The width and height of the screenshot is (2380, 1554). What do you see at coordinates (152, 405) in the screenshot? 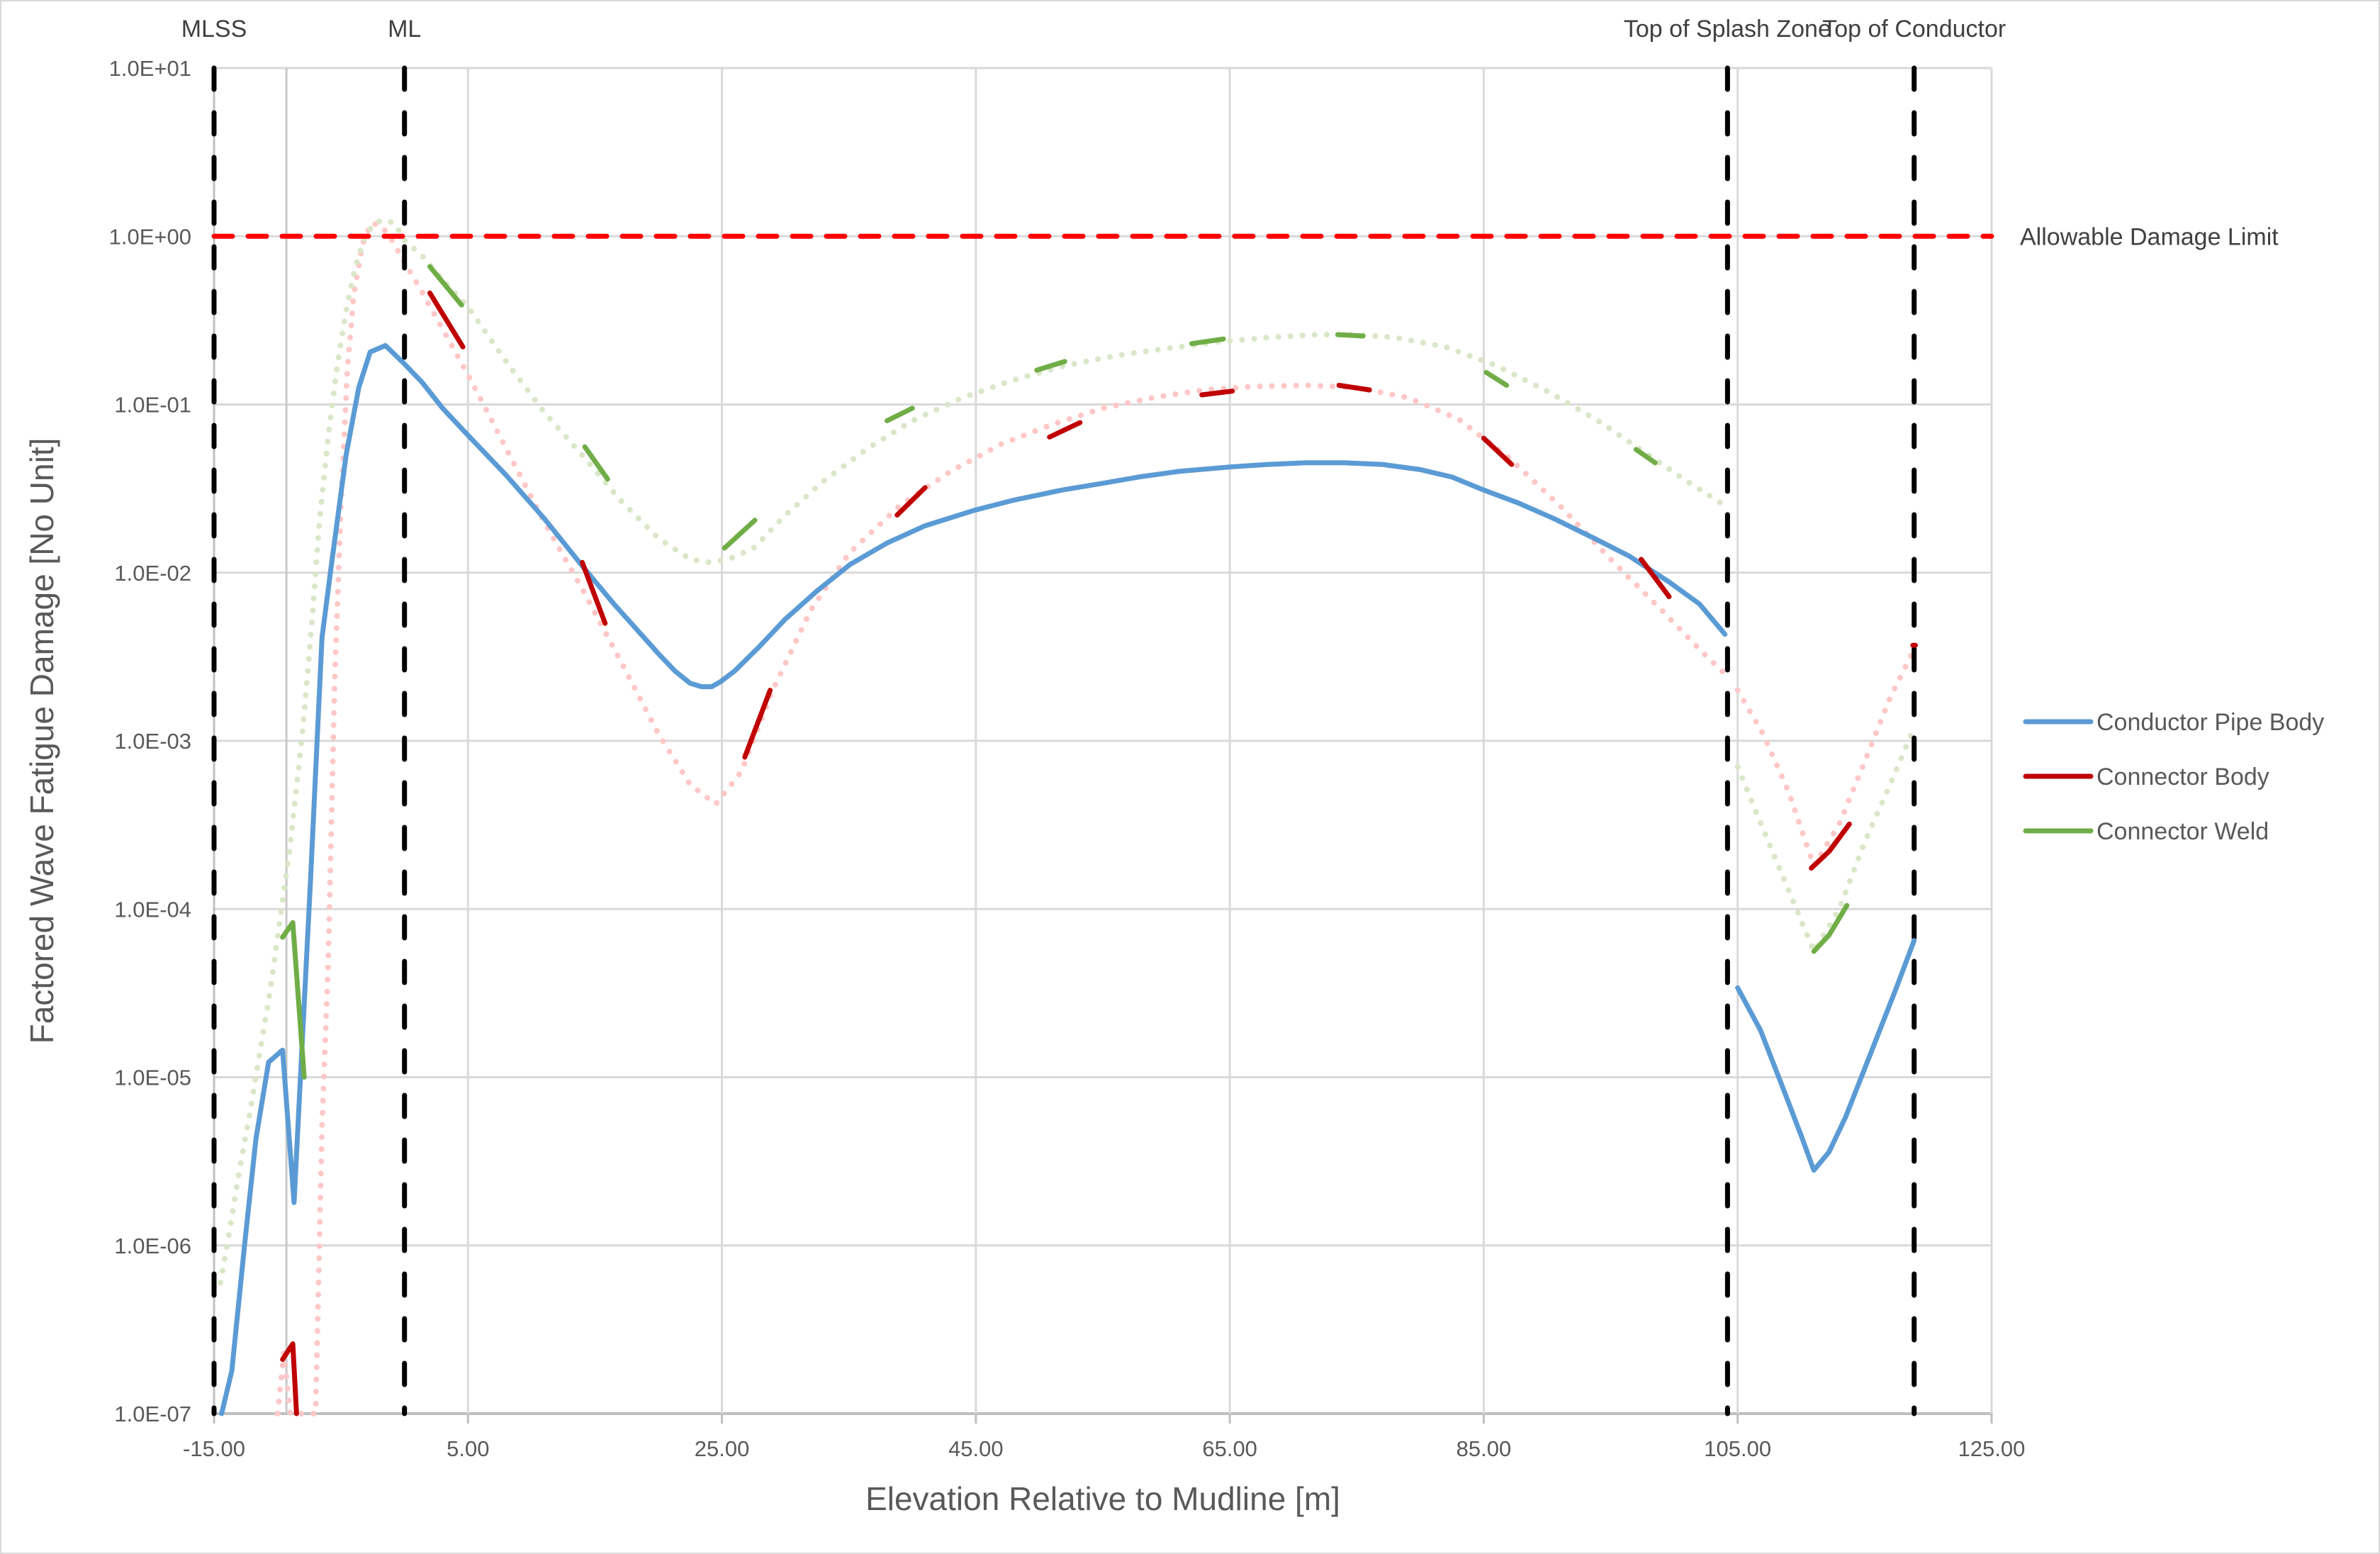
I see `y-tick-label: 1.0E-01` at bounding box center [152, 405].